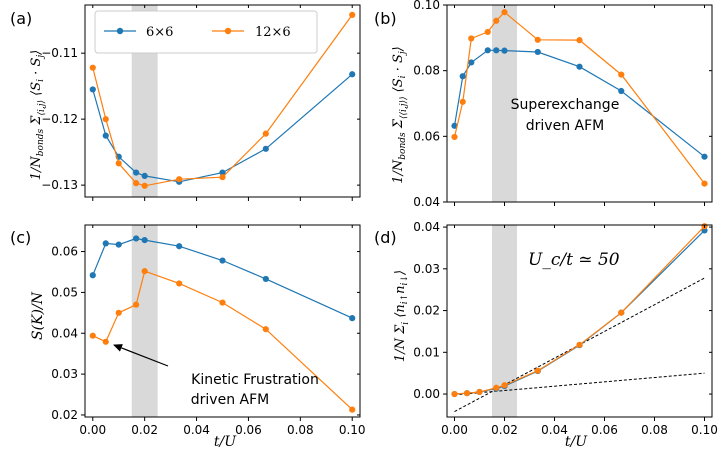 The width and height of the screenshot is (718, 453). Describe the element at coordinates (64, 252) in the screenshot. I see `panel-c-ytick-label: 0.06` at that location.